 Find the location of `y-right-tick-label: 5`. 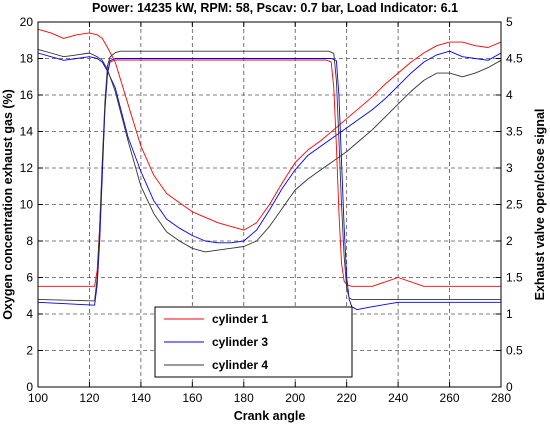

y-right-tick-label: 5 is located at coordinates (509, 22).